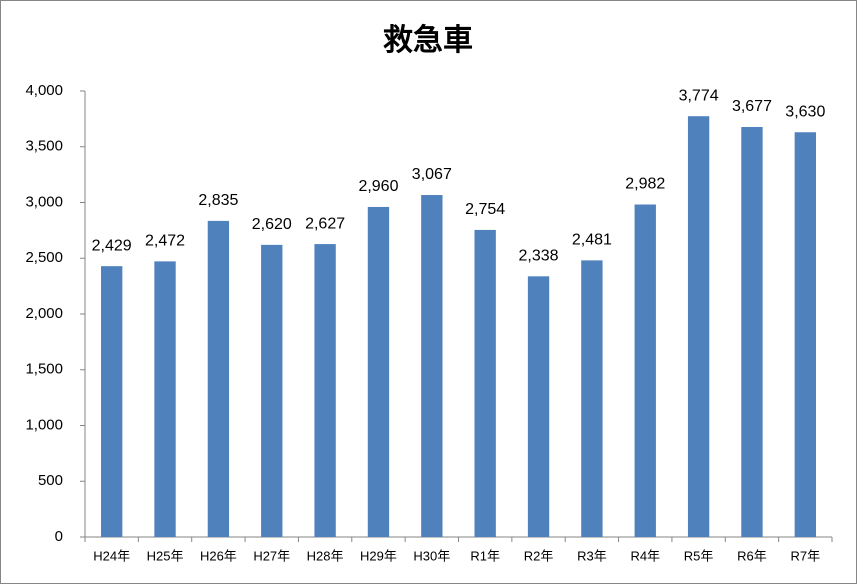 The height and width of the screenshot is (584, 857). Describe the element at coordinates (44, 257) in the screenshot. I see `y-tick-label: 2,500` at that location.